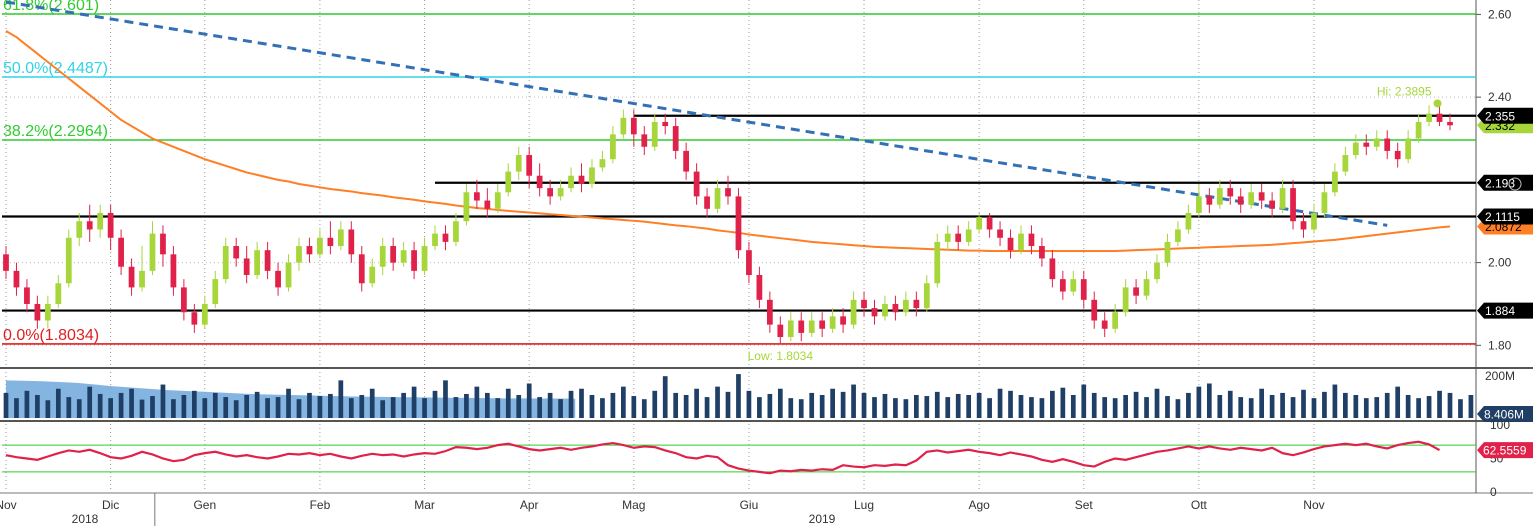 This screenshot has width=1533, height=531. Describe the element at coordinates (1500, 311) in the screenshot. I see `price-tag-text: 1.884` at that location.